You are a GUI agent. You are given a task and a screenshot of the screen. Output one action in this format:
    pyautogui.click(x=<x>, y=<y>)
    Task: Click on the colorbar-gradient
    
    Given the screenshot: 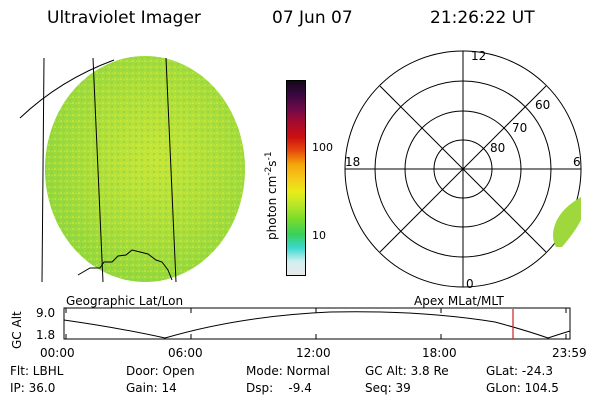 What is the action you would take?
    pyautogui.click(x=296, y=178)
    